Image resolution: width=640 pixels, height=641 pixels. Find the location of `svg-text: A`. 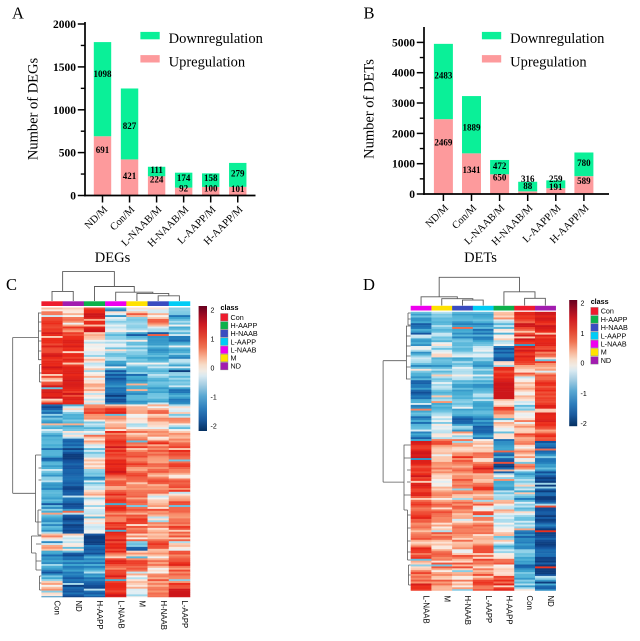

svg-text: A is located at coordinates (18, 13).